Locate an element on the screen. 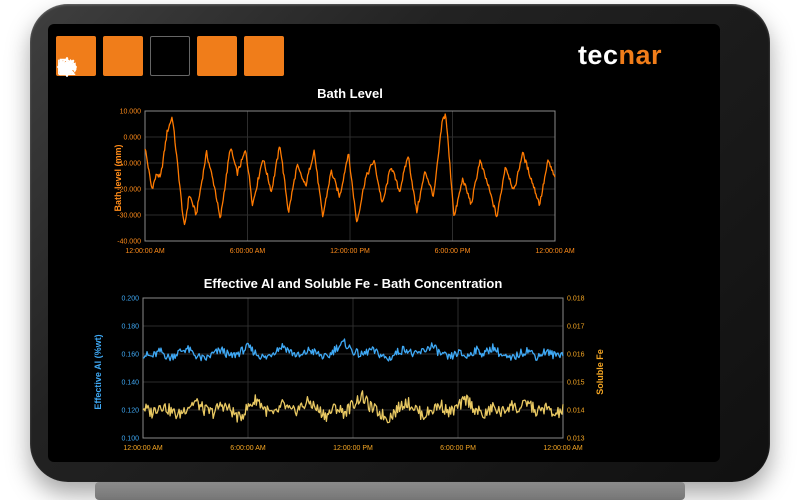 The image size is (800, 500). trend-chart-button is located at coordinates (124, 56).